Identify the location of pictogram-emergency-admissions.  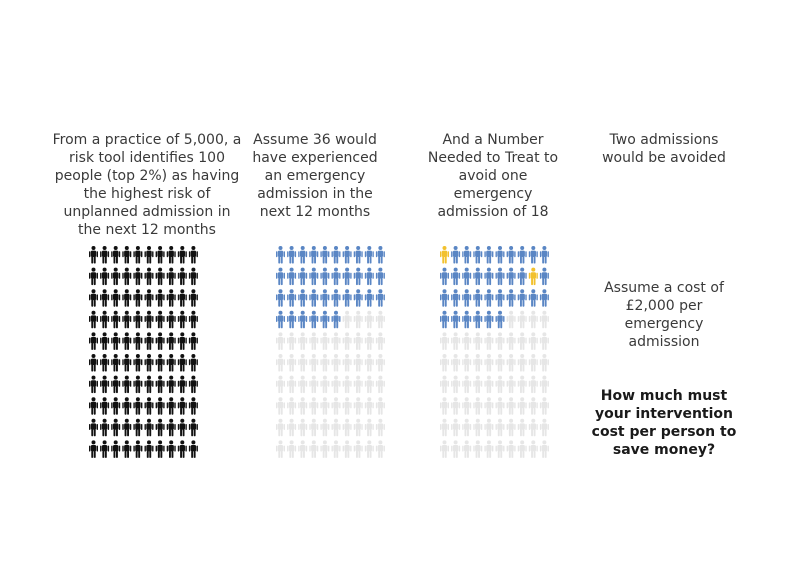
(330, 352).